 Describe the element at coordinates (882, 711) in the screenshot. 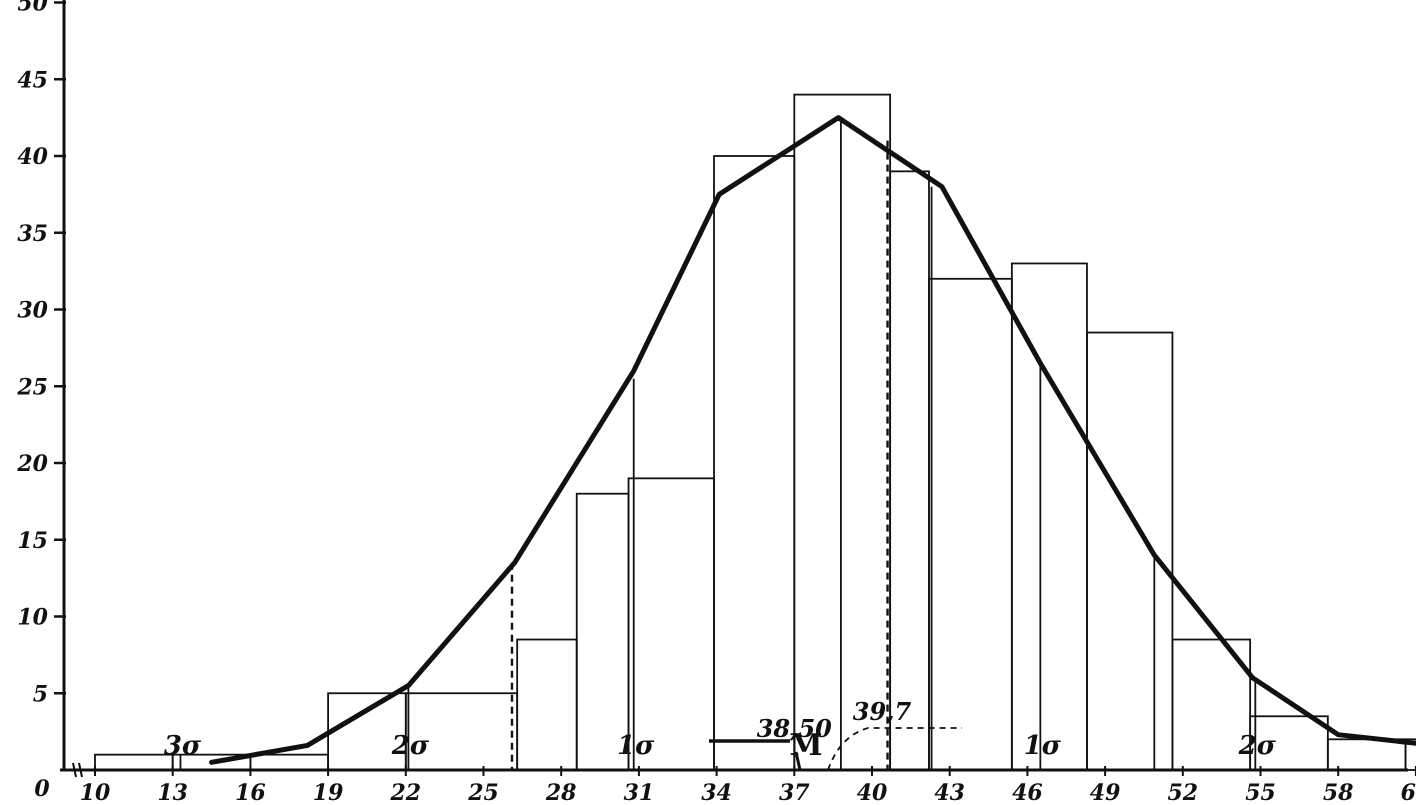

I see `annotation-median-value: 39,7` at that location.